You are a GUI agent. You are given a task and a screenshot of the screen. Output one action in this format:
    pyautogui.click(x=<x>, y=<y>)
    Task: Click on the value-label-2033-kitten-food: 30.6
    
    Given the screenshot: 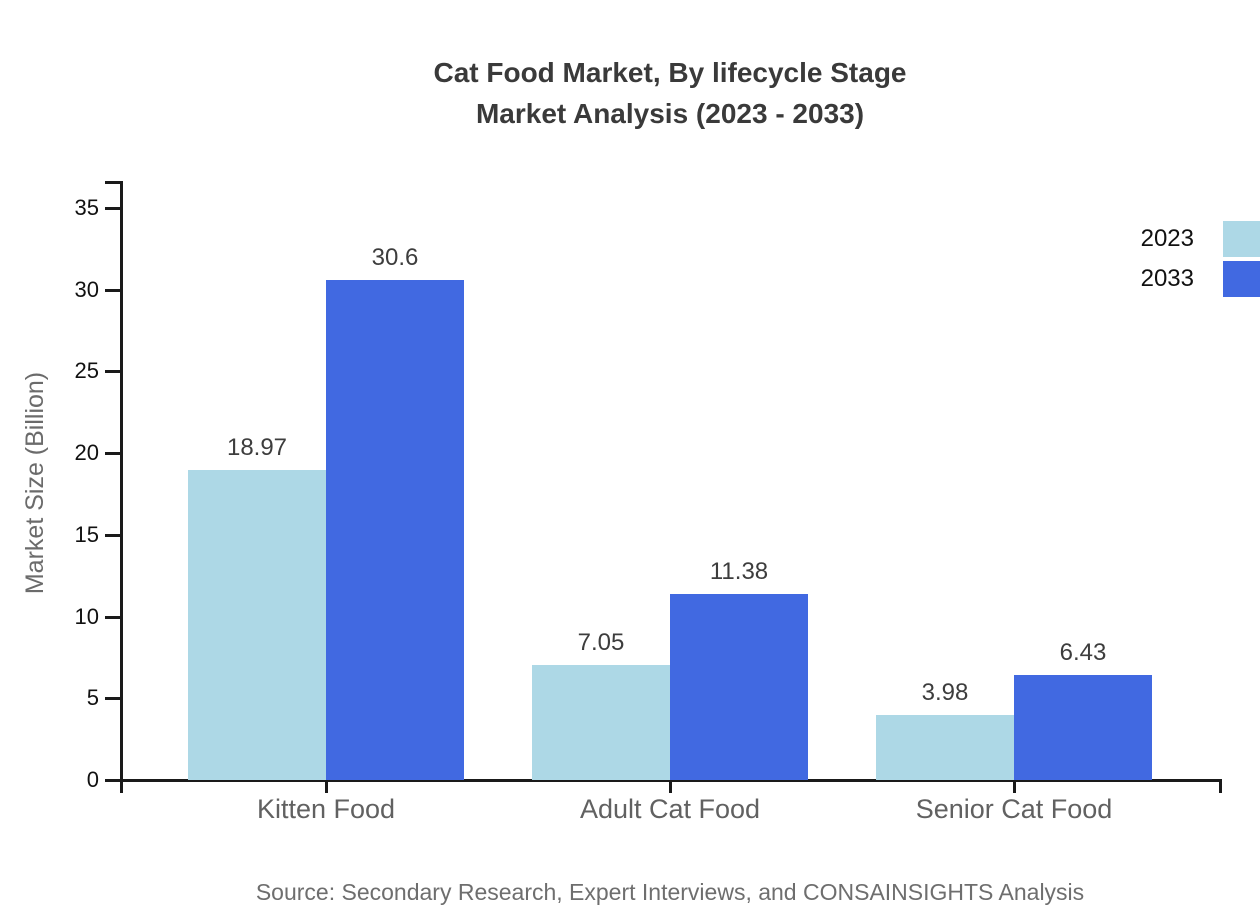 What is the action you would take?
    pyautogui.click(x=395, y=257)
    